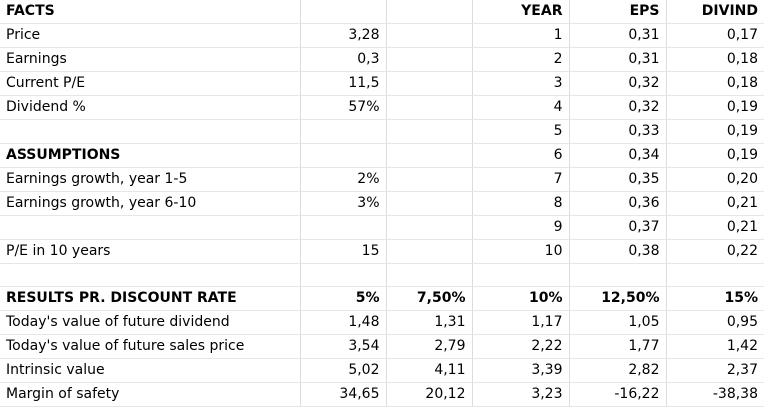 The width and height of the screenshot is (764, 407). Describe the element at coordinates (521, 227) in the screenshot. I see `value-cell: 9` at that location.